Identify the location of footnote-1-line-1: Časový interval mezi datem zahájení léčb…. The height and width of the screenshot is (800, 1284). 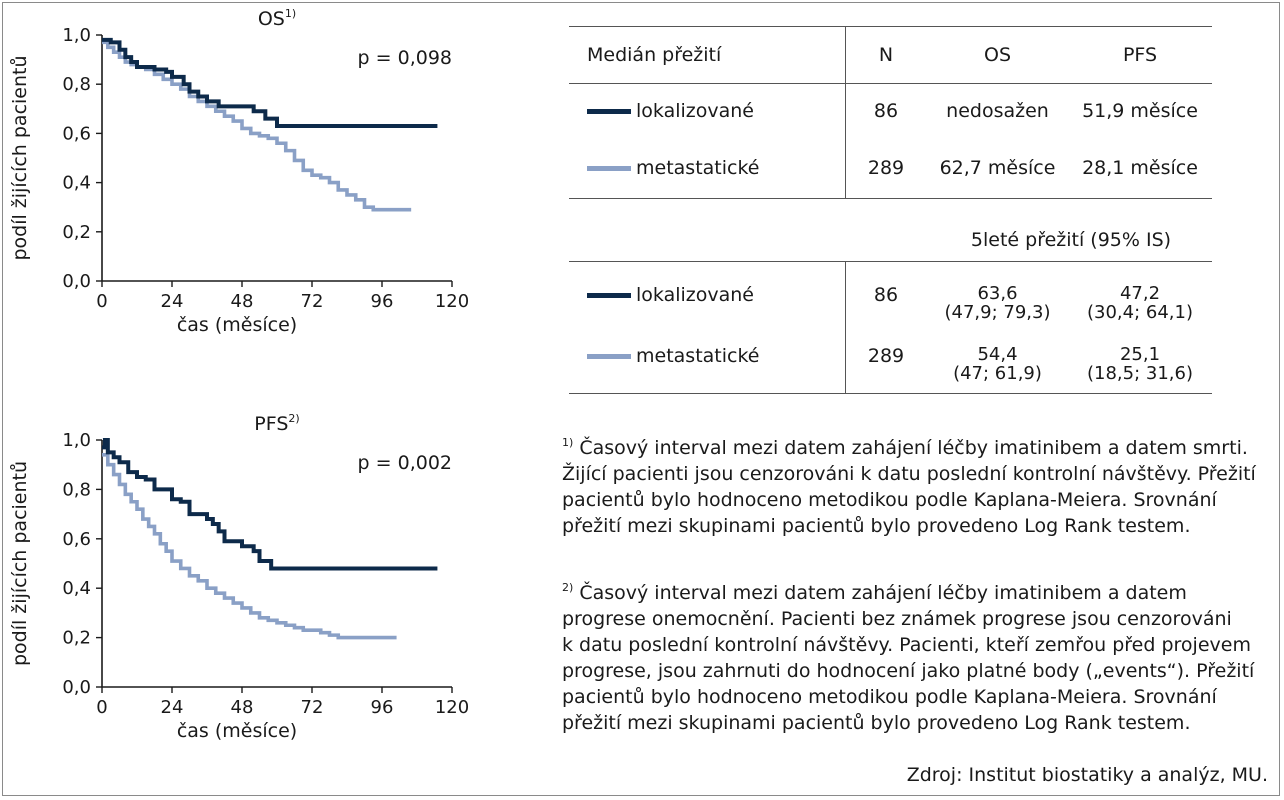
(913, 448).